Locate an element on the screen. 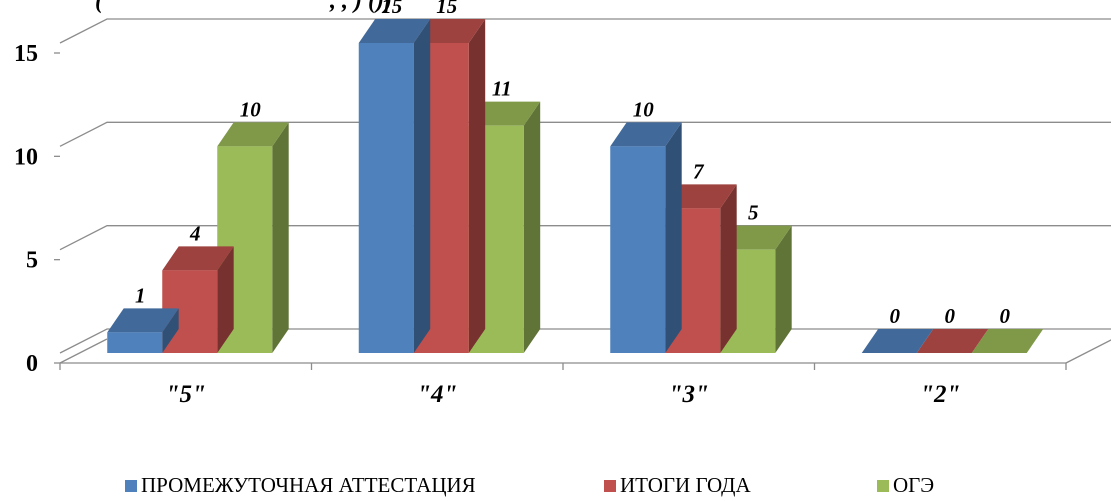 The image size is (1111, 501). legend-item-itogi-goda: ИТОГИ ГОДА is located at coordinates (677, 485).